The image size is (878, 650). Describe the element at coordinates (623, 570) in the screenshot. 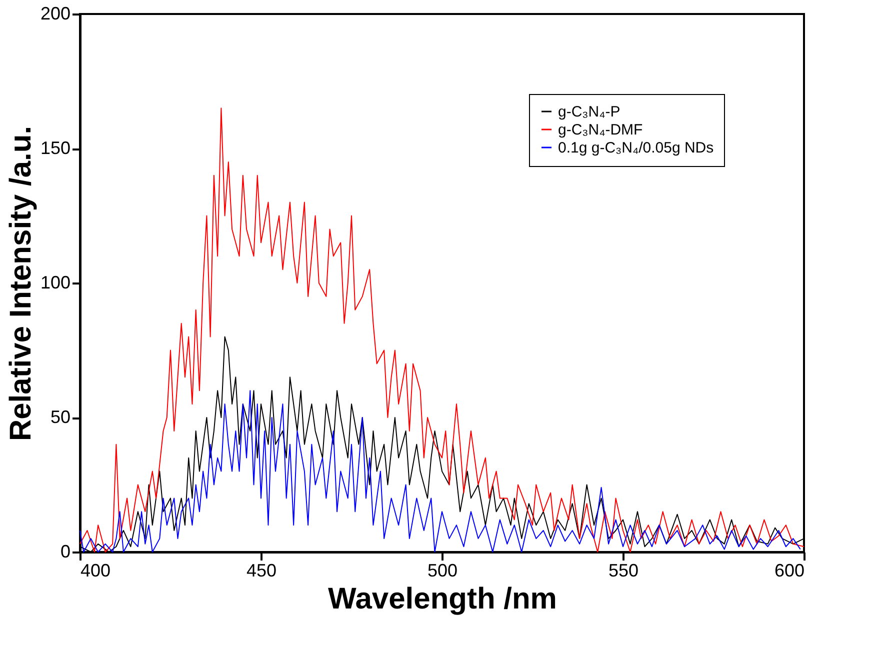

I see `x-tick-label: 550` at that location.